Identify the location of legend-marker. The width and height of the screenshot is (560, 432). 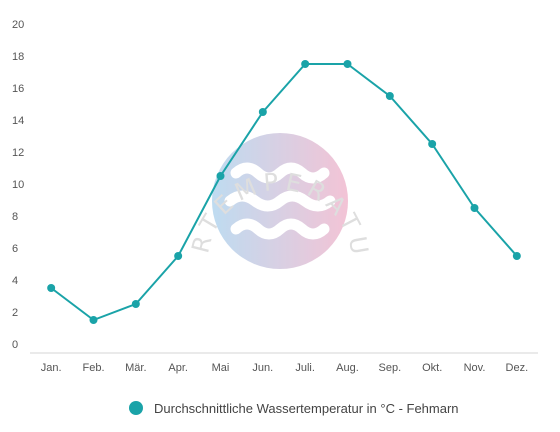
(136, 408).